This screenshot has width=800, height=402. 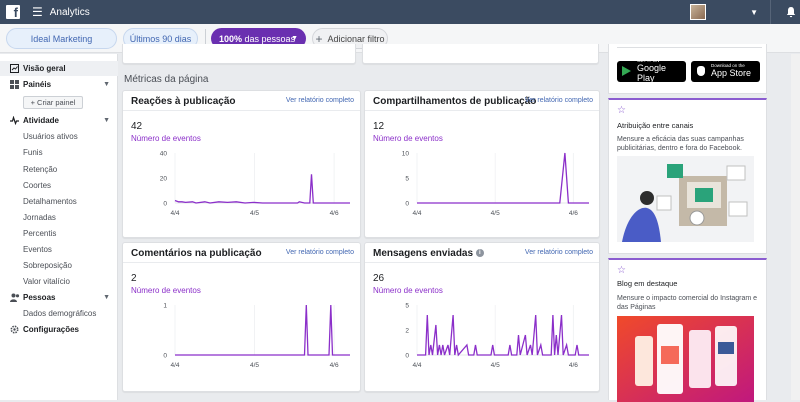 I want to click on audience-label: das pessoas, so click(x=269, y=38).